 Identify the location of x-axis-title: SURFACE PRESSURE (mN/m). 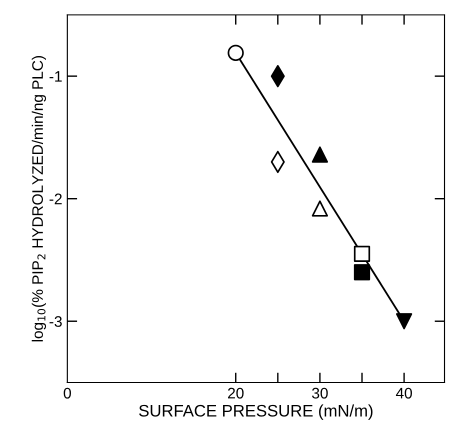
(255, 412).